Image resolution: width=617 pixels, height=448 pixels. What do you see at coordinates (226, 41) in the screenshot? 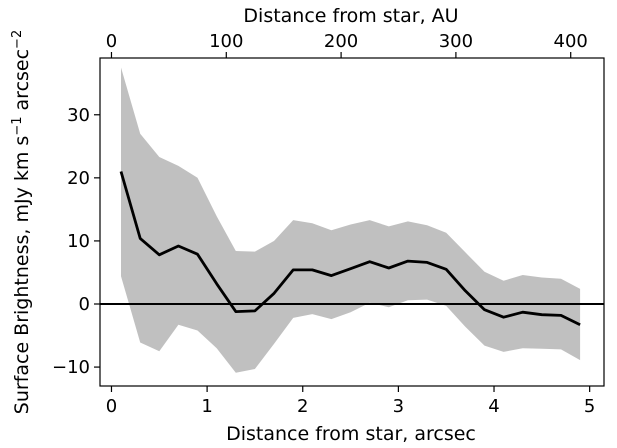
I see `x2-tick-label: 100` at bounding box center [226, 41].